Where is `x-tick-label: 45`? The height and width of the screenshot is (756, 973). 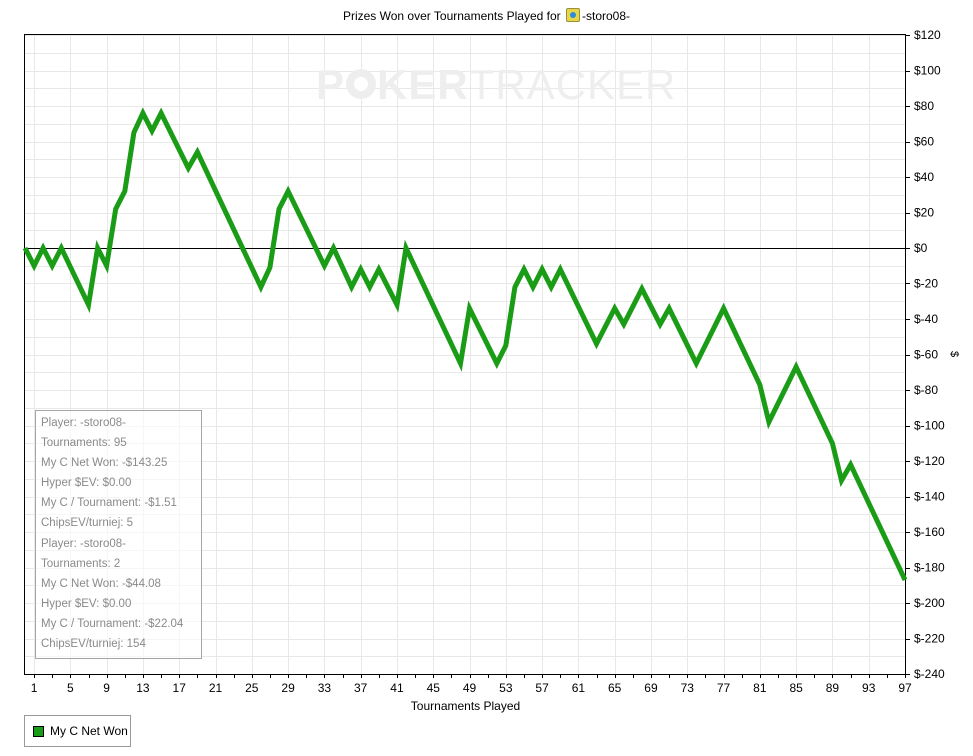 x-tick-label: 45 is located at coordinates (434, 688).